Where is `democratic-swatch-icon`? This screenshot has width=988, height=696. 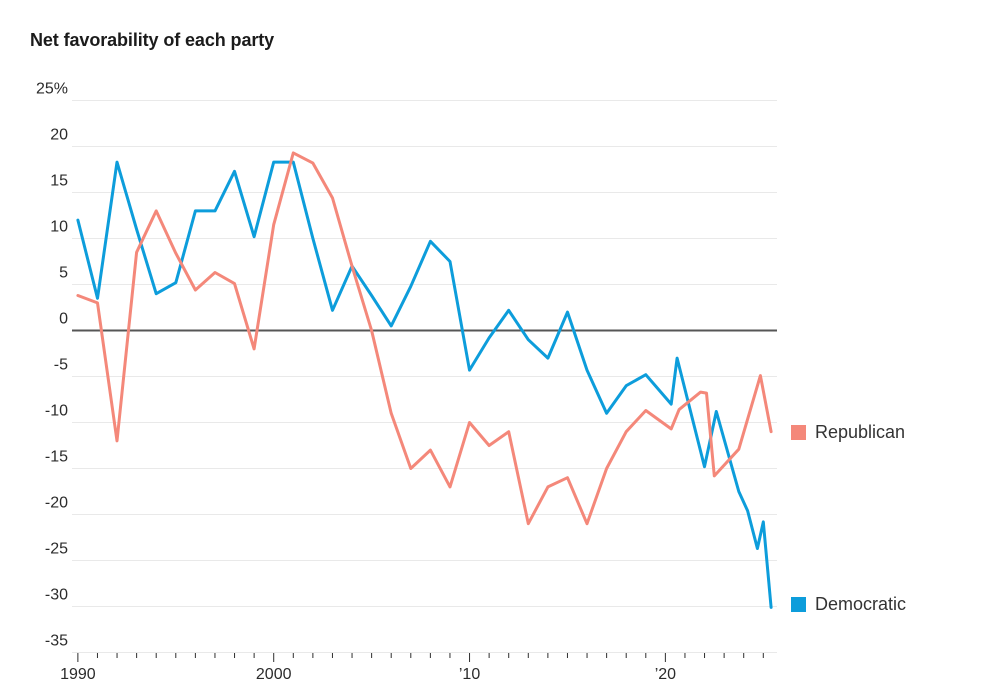 democratic-swatch-icon is located at coordinates (798, 604).